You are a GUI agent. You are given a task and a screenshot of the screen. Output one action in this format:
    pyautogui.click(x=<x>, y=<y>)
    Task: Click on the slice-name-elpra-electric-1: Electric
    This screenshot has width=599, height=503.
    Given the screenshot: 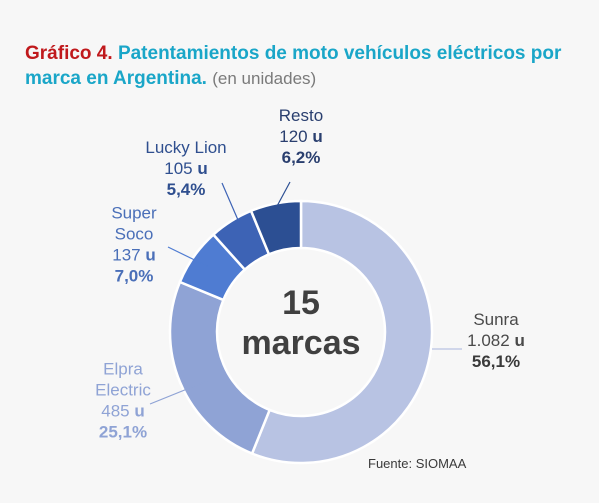 What is the action you would take?
    pyautogui.click(x=123, y=390)
    